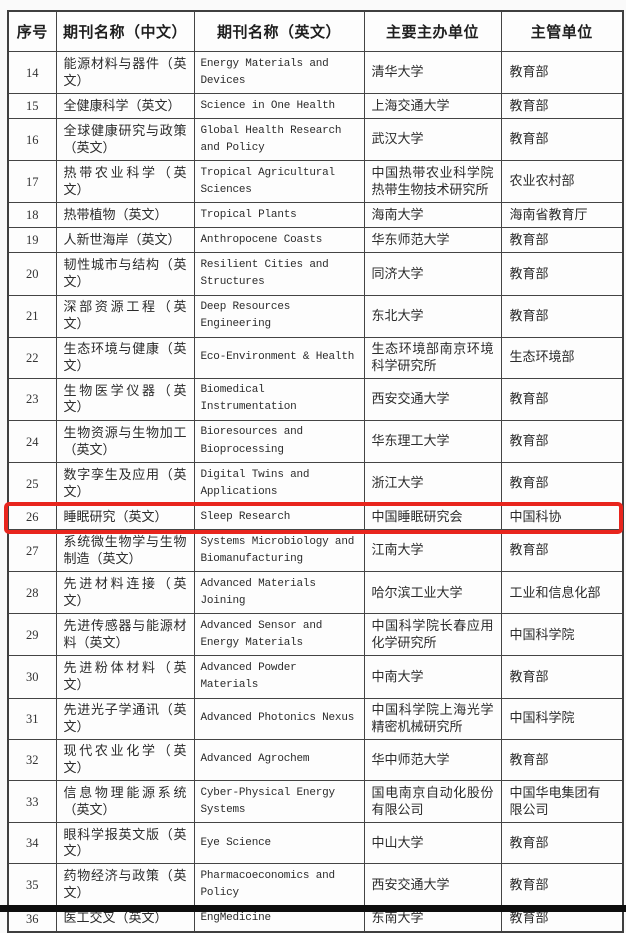 The width and height of the screenshot is (626, 933). I want to click on organizer-cell: 同济大学, so click(432, 274).